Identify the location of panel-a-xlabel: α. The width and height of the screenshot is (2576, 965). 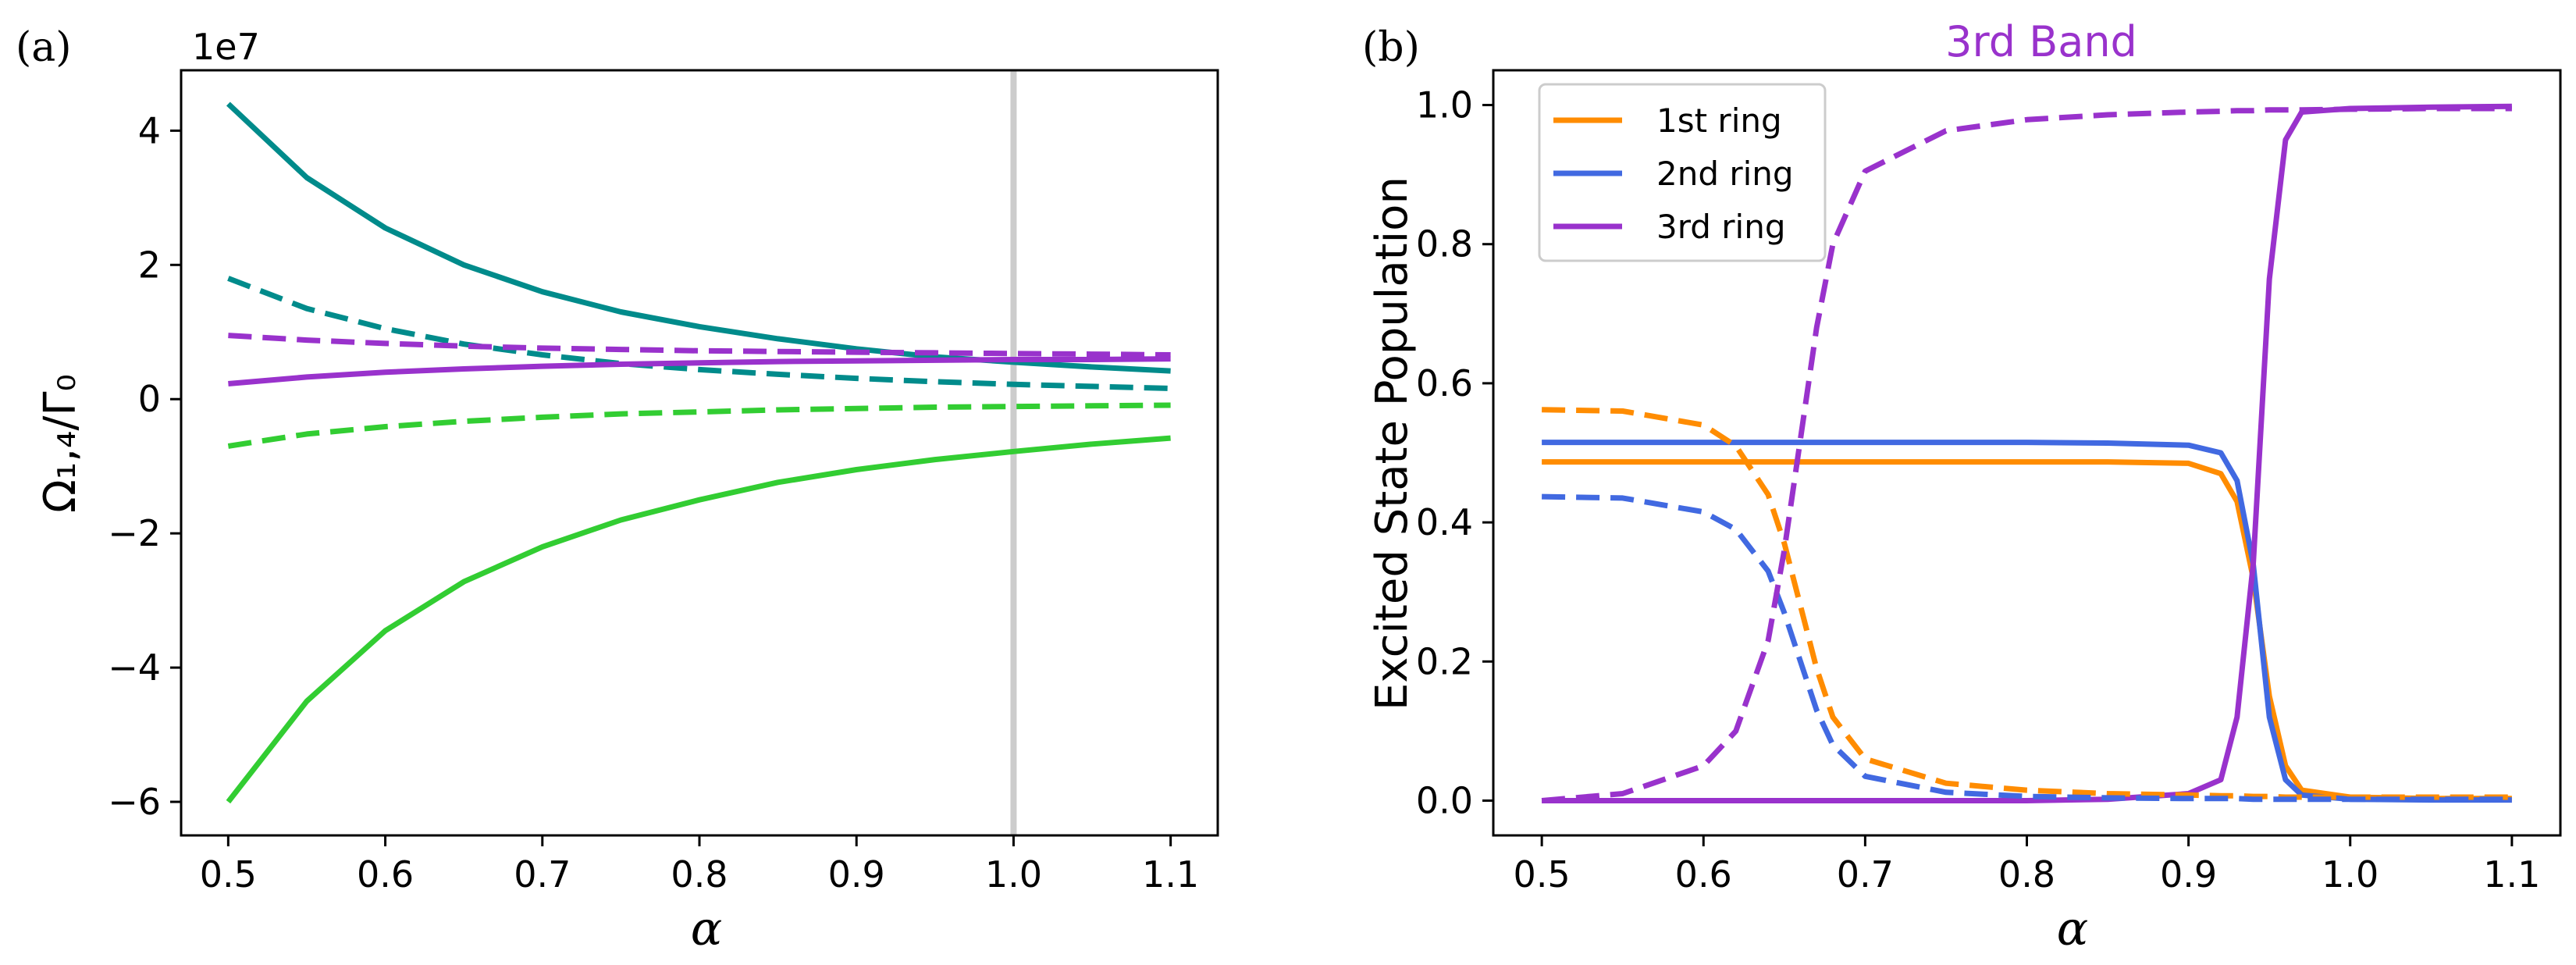
(707, 929).